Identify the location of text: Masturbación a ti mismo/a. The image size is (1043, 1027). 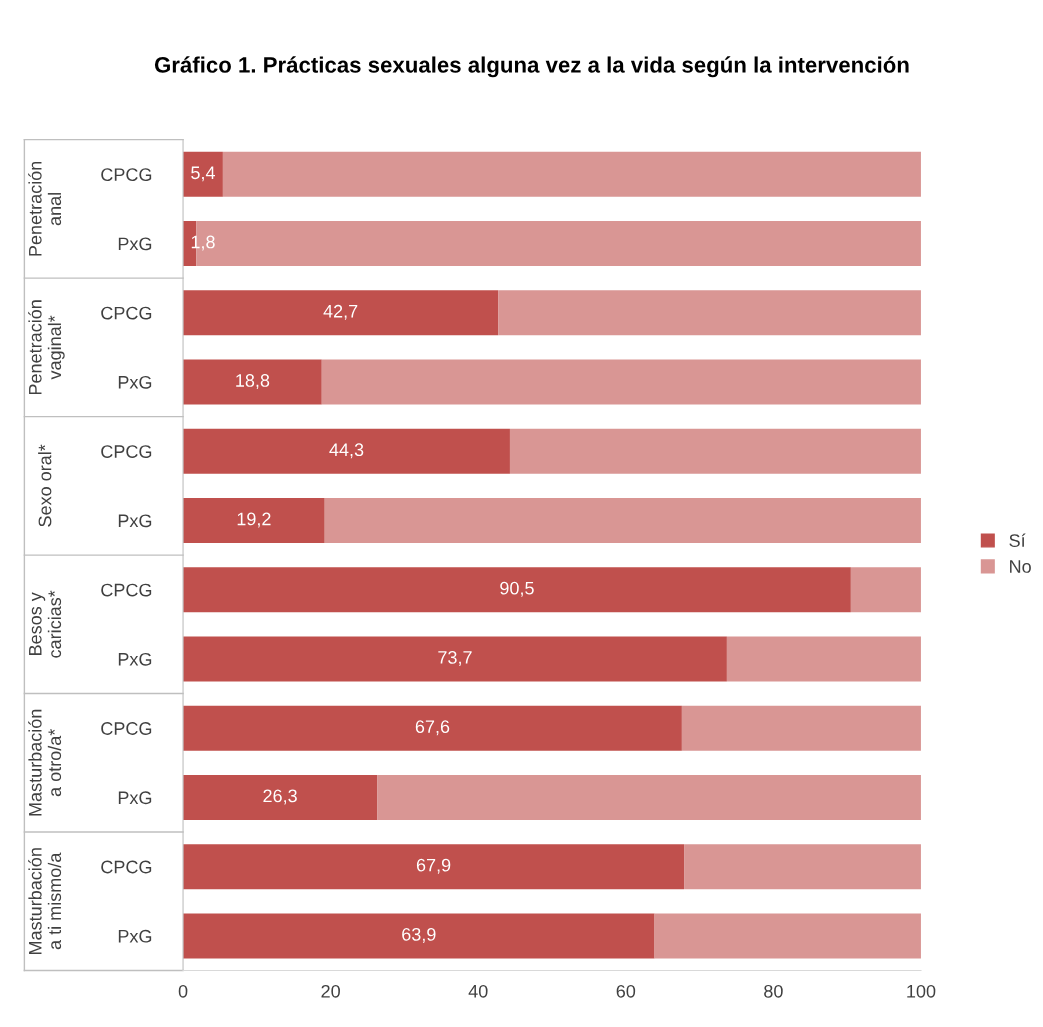
(45, 901).